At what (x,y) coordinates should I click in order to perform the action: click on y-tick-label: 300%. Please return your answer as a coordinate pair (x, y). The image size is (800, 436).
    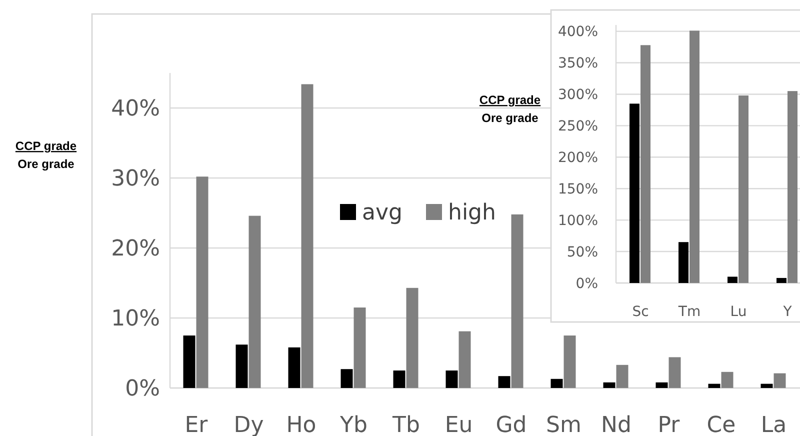
    Looking at the image, I should click on (578, 95).